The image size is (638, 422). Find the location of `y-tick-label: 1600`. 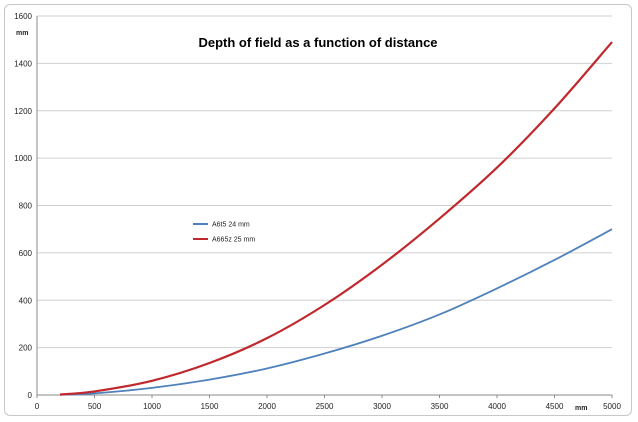

y-tick-label: 1600 is located at coordinates (23, 16).